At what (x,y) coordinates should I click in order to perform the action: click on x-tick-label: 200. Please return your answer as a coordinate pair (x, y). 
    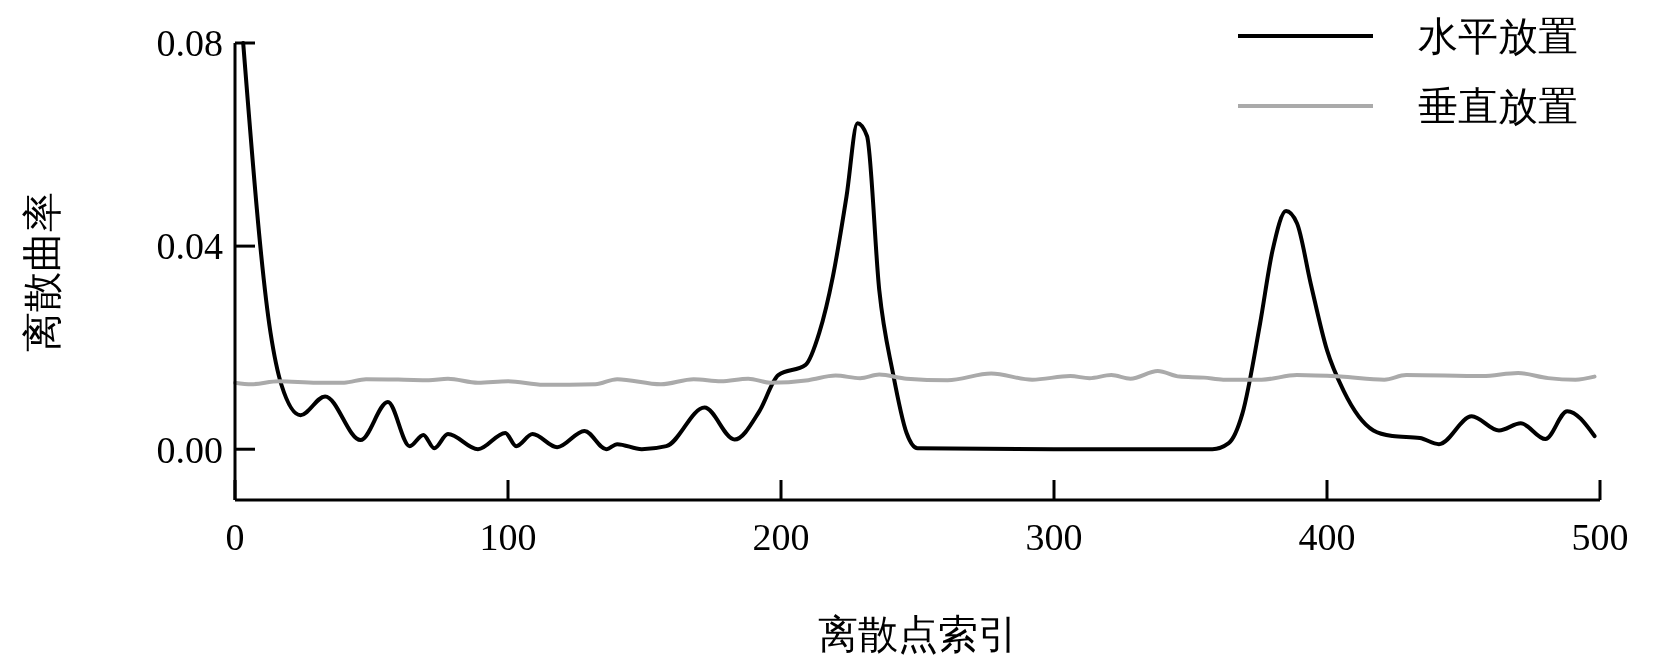
    Looking at the image, I should click on (781, 537).